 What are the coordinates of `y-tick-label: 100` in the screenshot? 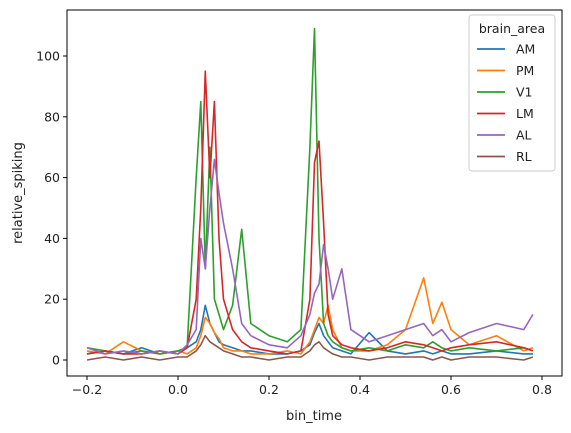 It's located at (48, 56).